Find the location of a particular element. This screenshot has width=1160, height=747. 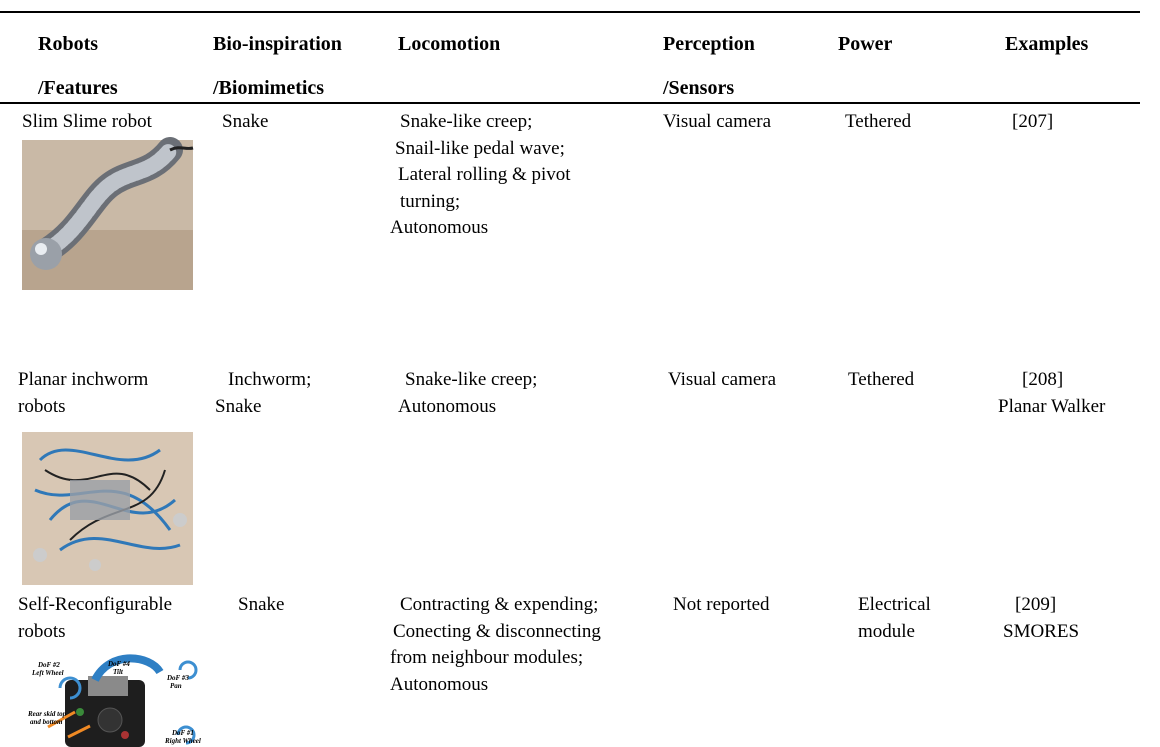

column-header: Examples is located at coordinates (1047, 44).